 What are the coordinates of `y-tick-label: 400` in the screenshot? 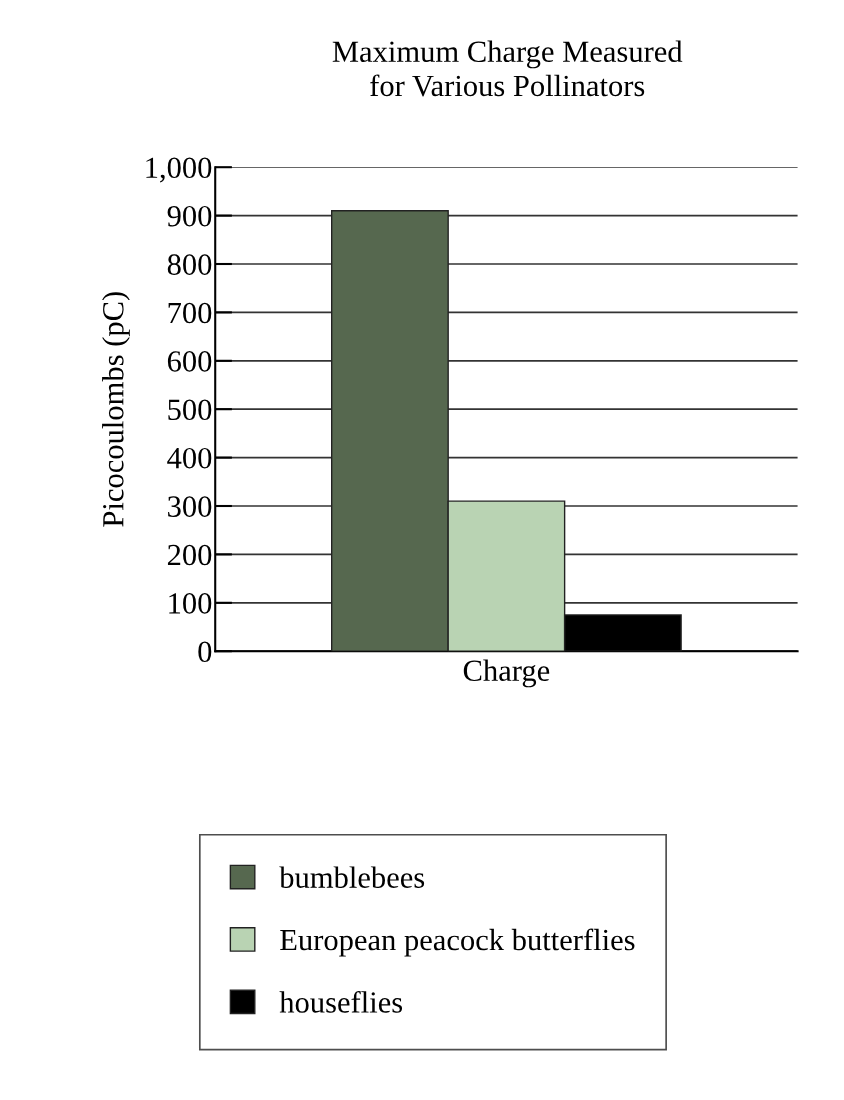 It's located at (189, 458).